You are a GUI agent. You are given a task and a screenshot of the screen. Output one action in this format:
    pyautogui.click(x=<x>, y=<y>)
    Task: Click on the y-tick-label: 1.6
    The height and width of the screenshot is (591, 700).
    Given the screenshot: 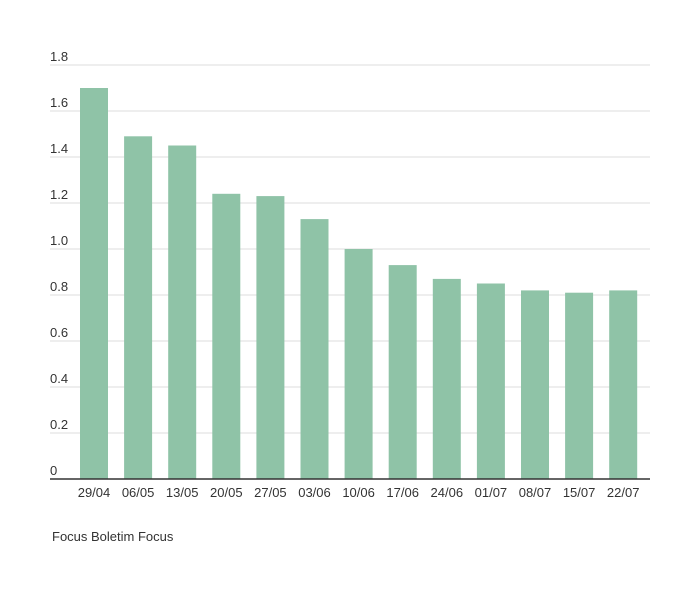 What is the action you would take?
    pyautogui.click(x=59, y=102)
    